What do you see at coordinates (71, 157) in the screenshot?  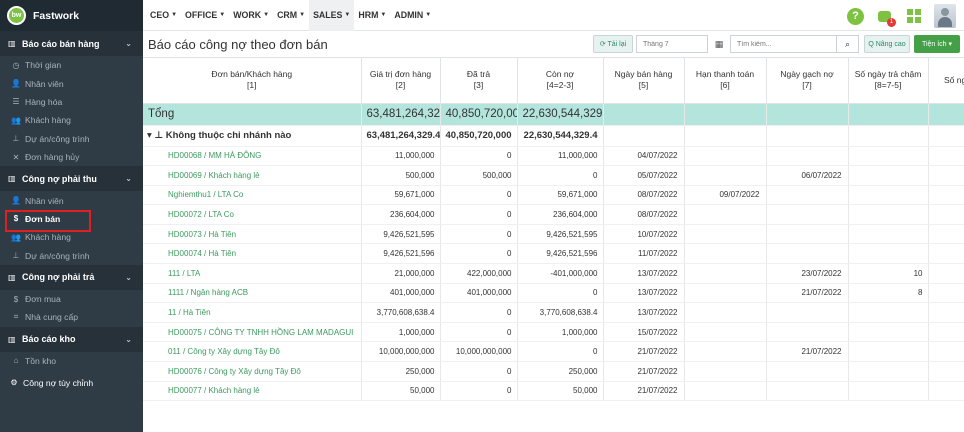 I see `sidebar-item-0-5: ✕ Đơn hàng hủy` at bounding box center [71, 157].